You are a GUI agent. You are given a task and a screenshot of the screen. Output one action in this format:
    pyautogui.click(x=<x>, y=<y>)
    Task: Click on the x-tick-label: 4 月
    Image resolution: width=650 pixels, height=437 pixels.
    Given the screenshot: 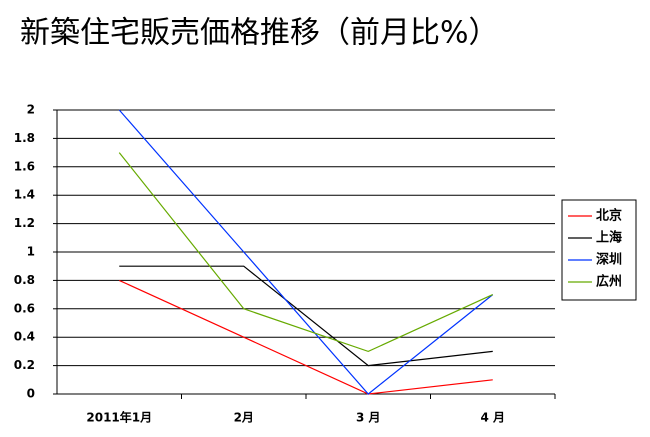 What is the action you would take?
    pyautogui.click(x=492, y=418)
    